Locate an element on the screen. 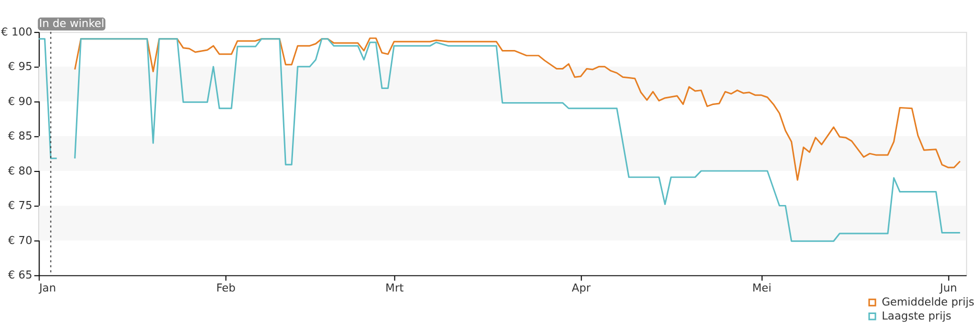  x-tick-label: Mrt is located at coordinates (394, 288).